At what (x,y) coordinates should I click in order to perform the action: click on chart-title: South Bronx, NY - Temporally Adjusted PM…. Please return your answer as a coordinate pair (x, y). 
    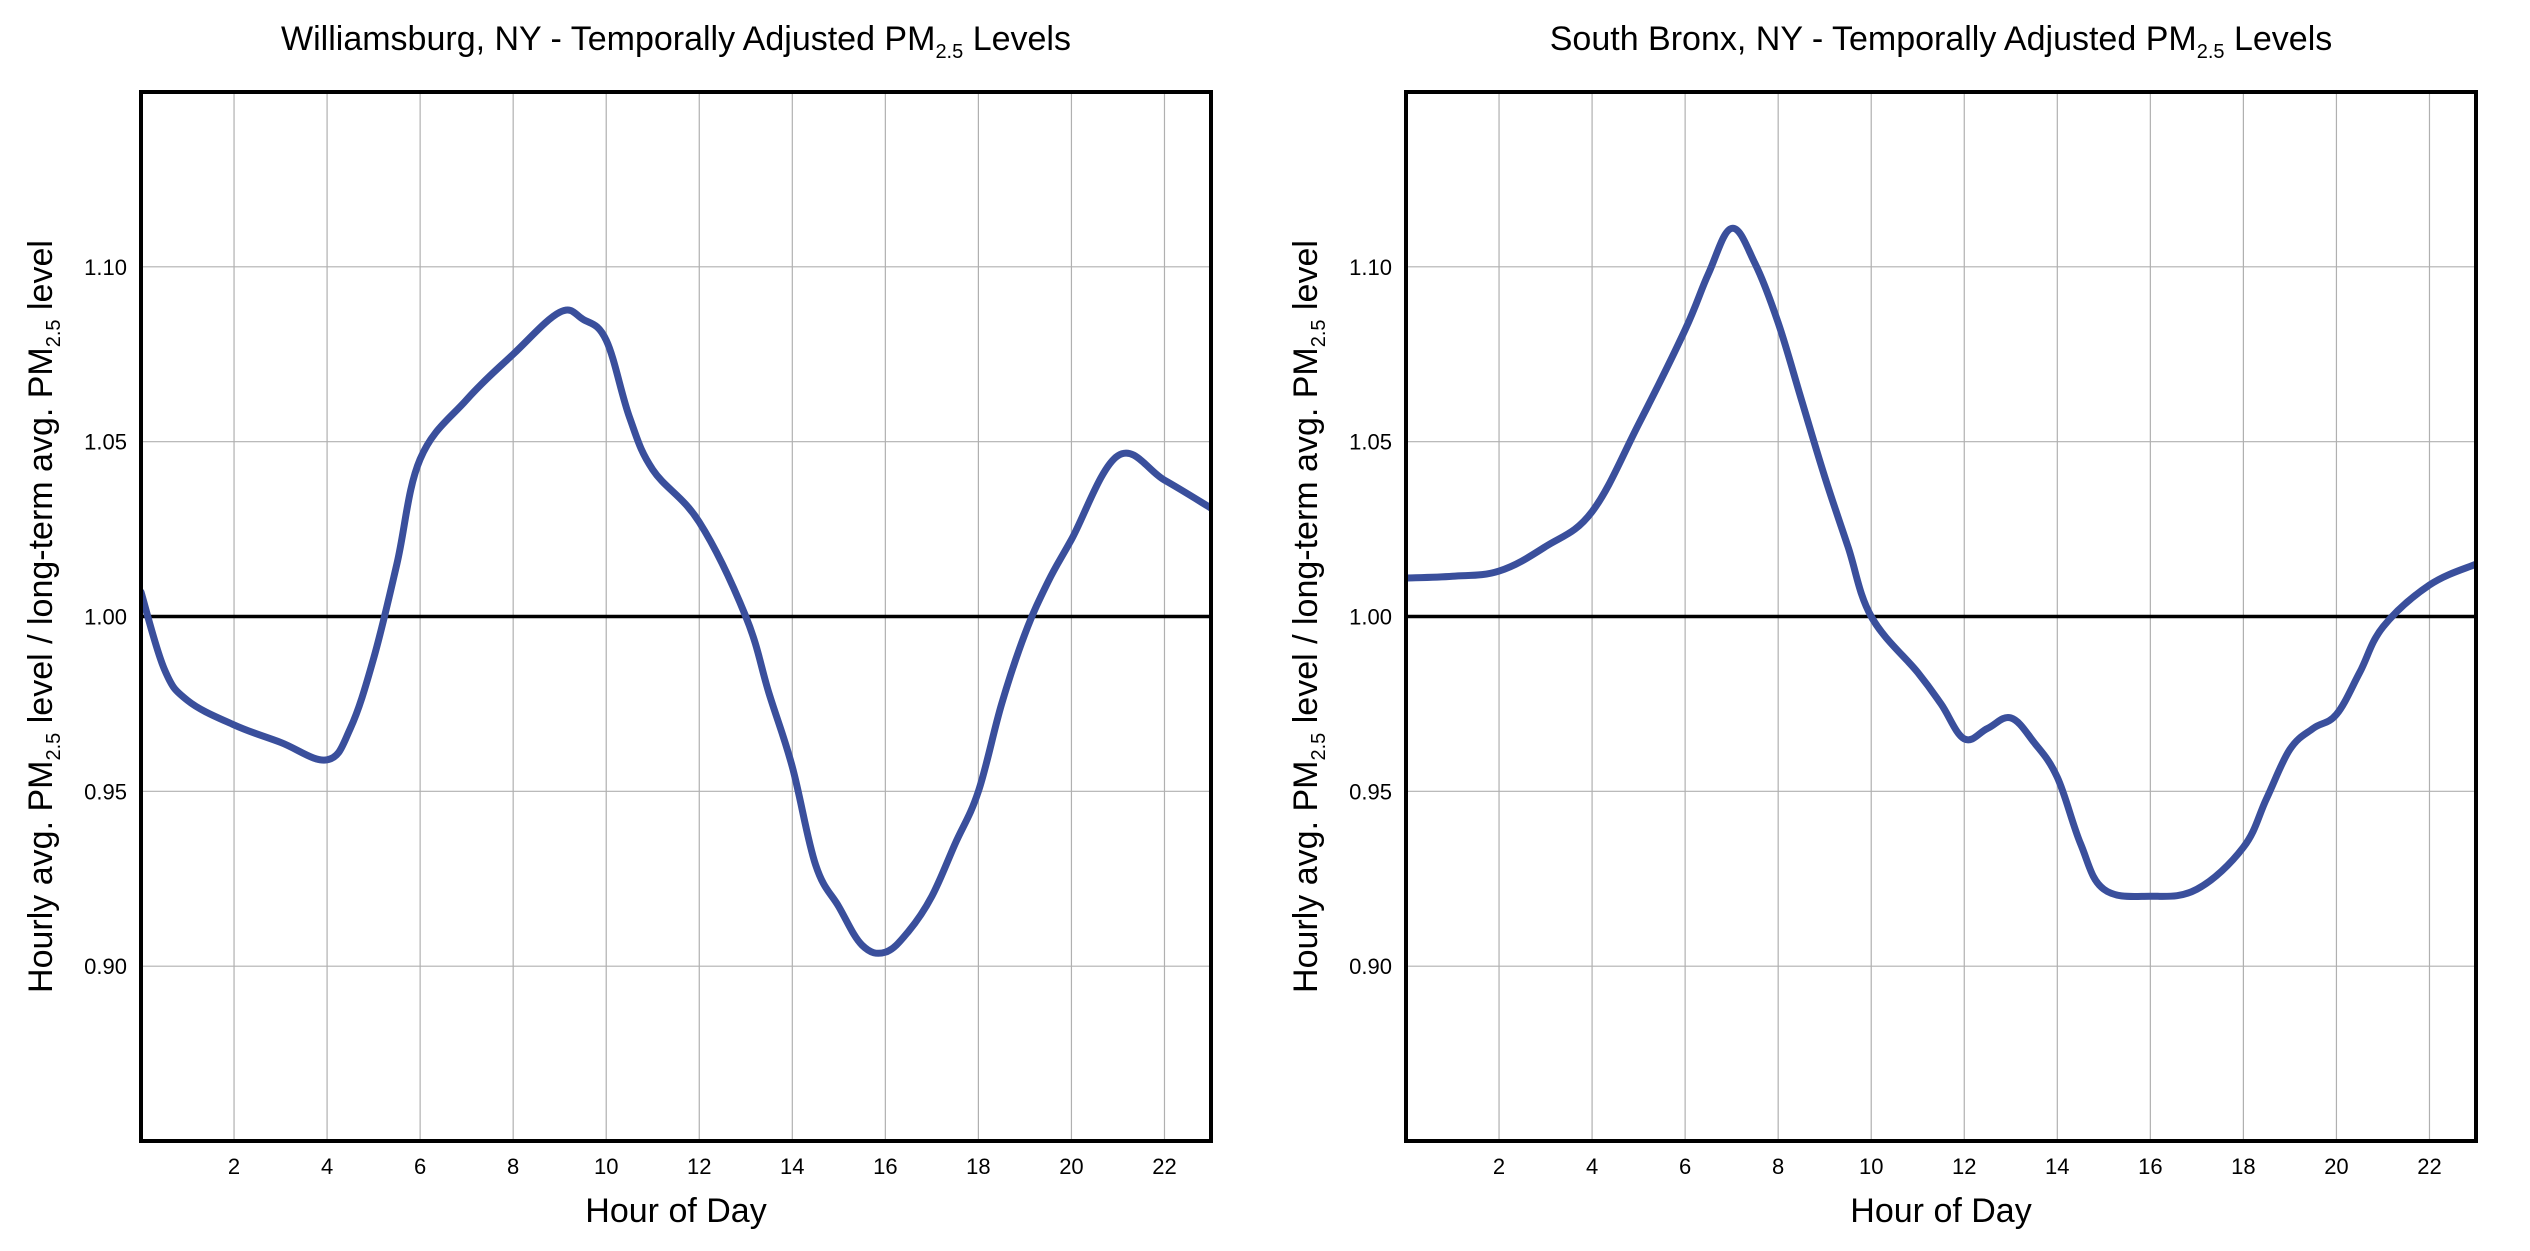
    Looking at the image, I should click on (1941, 41).